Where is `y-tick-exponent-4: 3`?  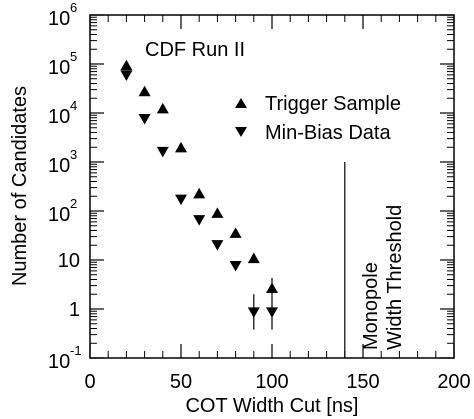
y-tick-exponent-4: 3 is located at coordinates (73, 154).